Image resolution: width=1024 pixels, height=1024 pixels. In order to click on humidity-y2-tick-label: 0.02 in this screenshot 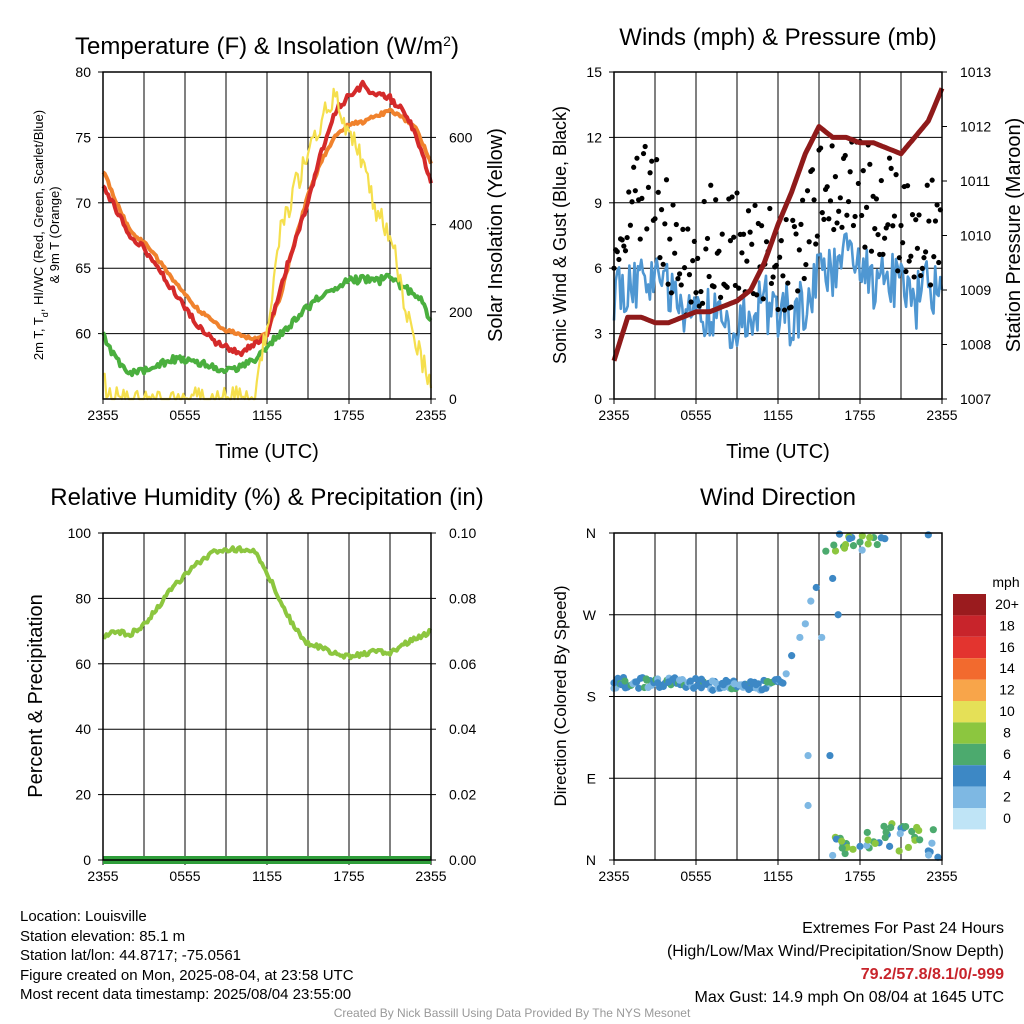, I will do `click(462, 795)`.